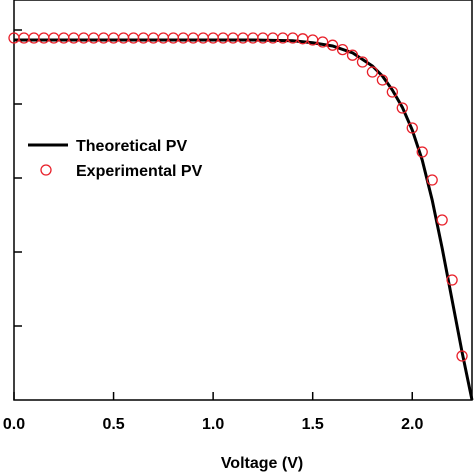 Image resolution: width=474 pixels, height=474 pixels. I want to click on x-axis-title: Voltage (V), so click(262, 463).